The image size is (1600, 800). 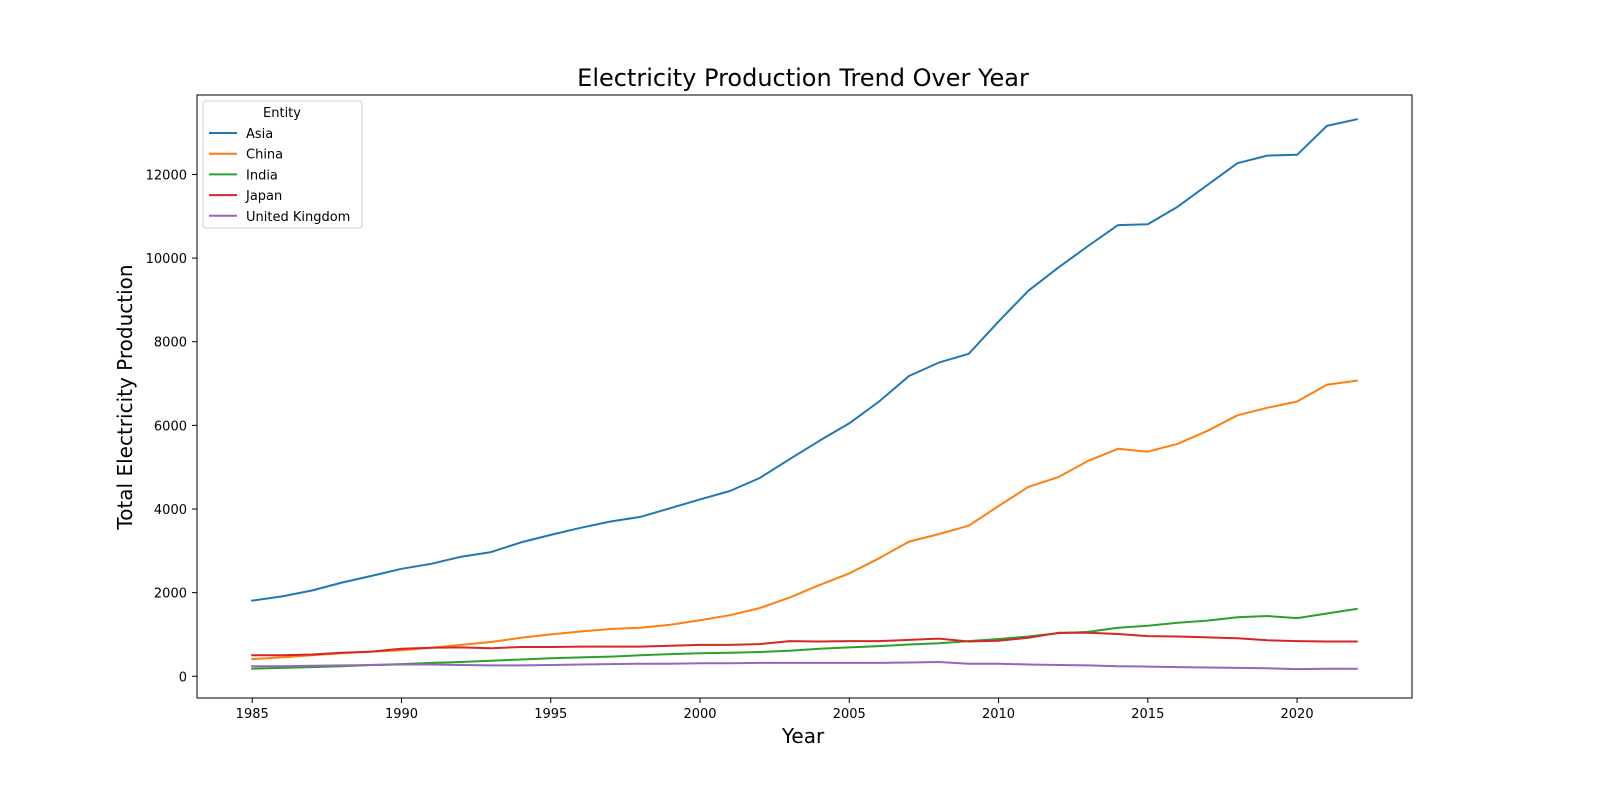 I want to click on y-tick-label: 2000, so click(x=170, y=594).